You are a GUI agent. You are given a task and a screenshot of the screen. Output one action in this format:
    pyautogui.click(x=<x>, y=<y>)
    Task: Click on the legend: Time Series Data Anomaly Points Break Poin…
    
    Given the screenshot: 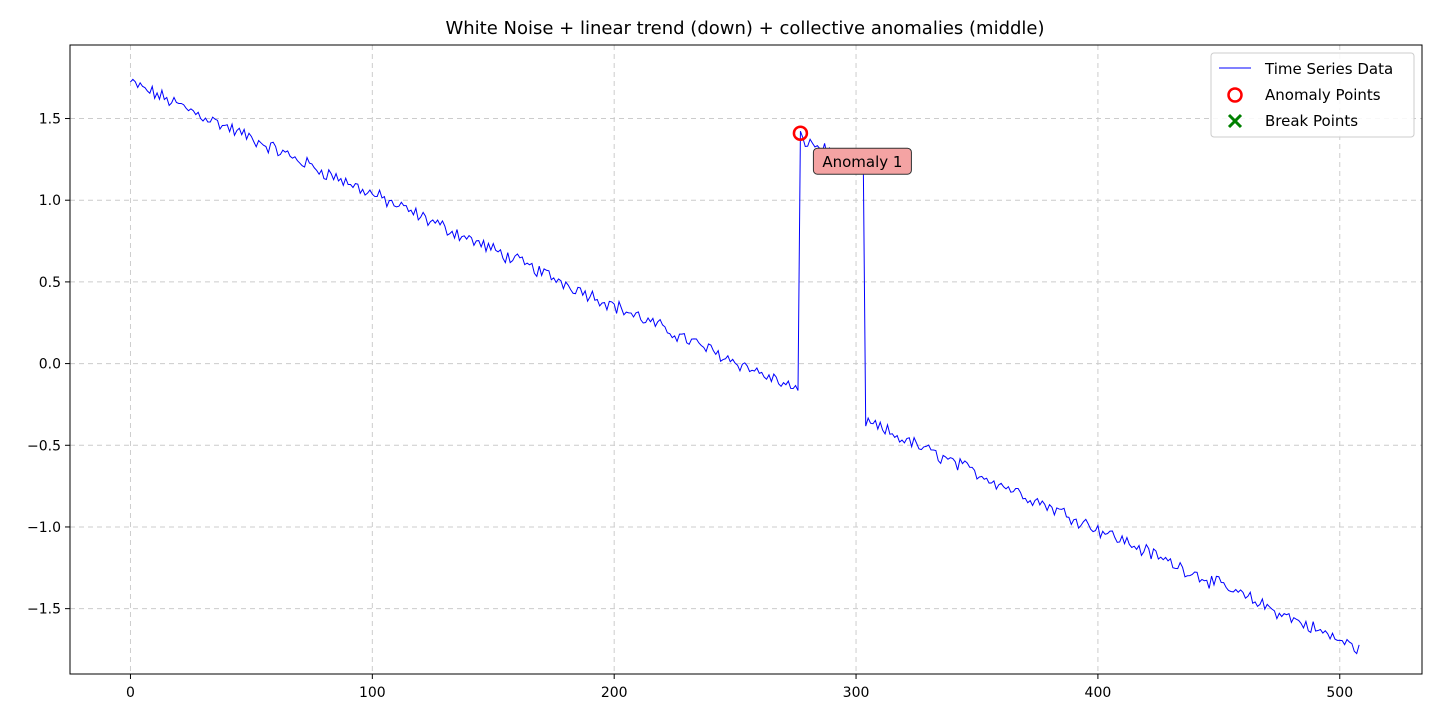 What is the action you would take?
    pyautogui.click(x=1312, y=95)
    